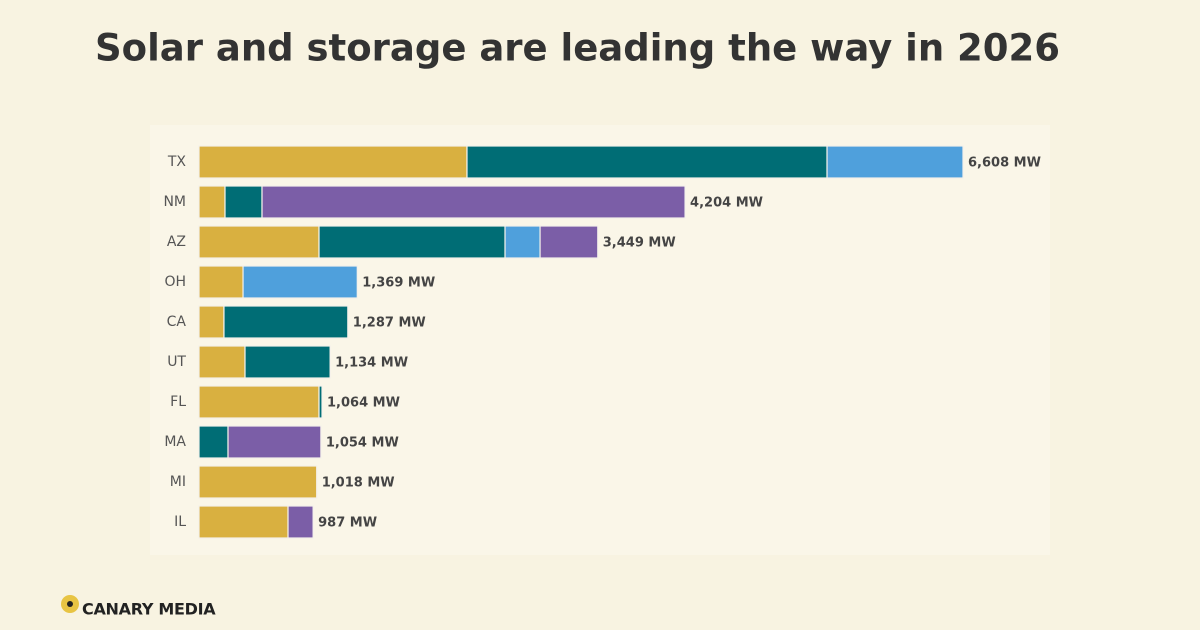 The image size is (1200, 630). I want to click on total-label: 6,608 MW, so click(1004, 163).